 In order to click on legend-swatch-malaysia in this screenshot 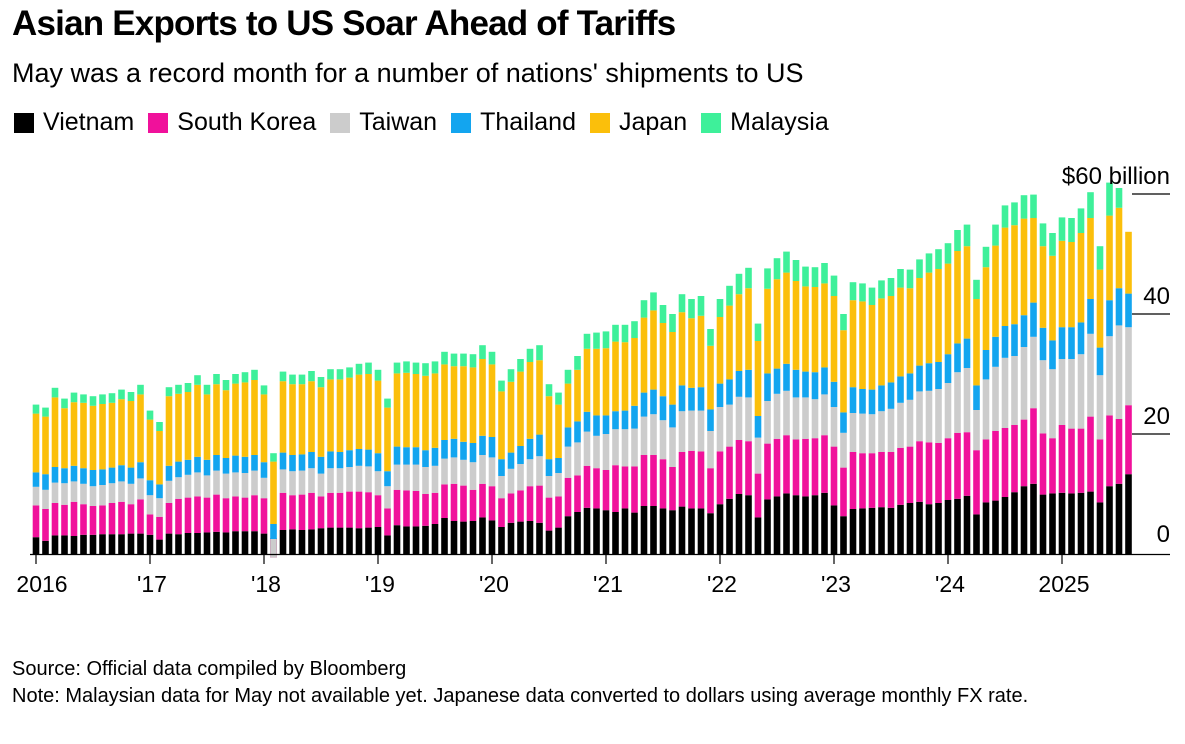, I will do `click(711, 122)`.